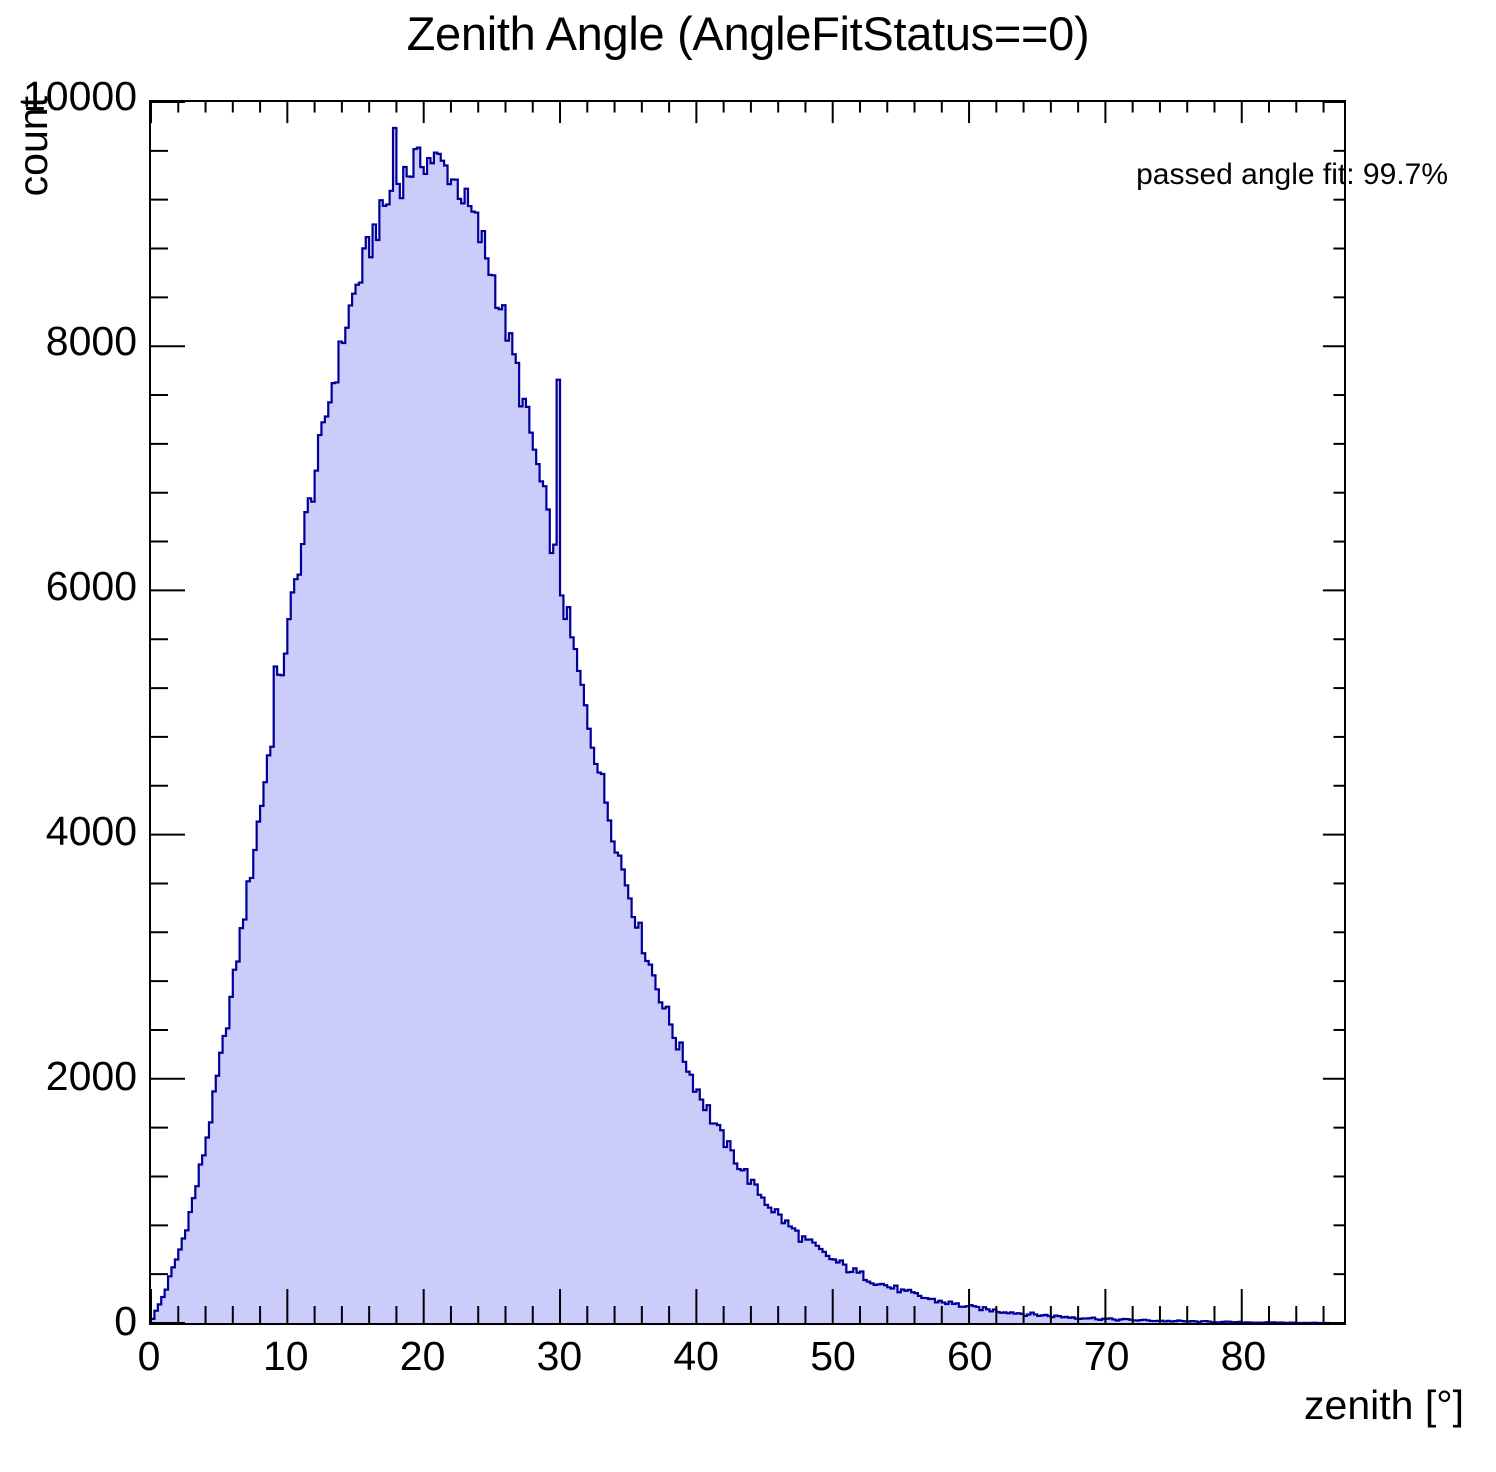 Image resolution: width=1496 pixels, height=1472 pixels. Describe the element at coordinates (559, 1356) in the screenshot. I see `x-tick-label: 30` at that location.